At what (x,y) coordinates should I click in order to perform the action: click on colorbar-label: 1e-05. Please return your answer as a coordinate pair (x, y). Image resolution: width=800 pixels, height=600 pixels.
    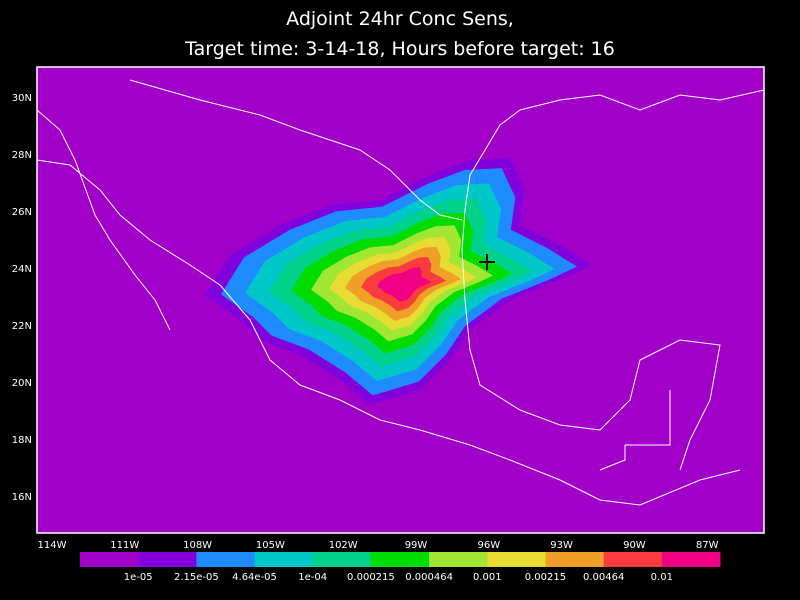
    Looking at the image, I should click on (138, 577).